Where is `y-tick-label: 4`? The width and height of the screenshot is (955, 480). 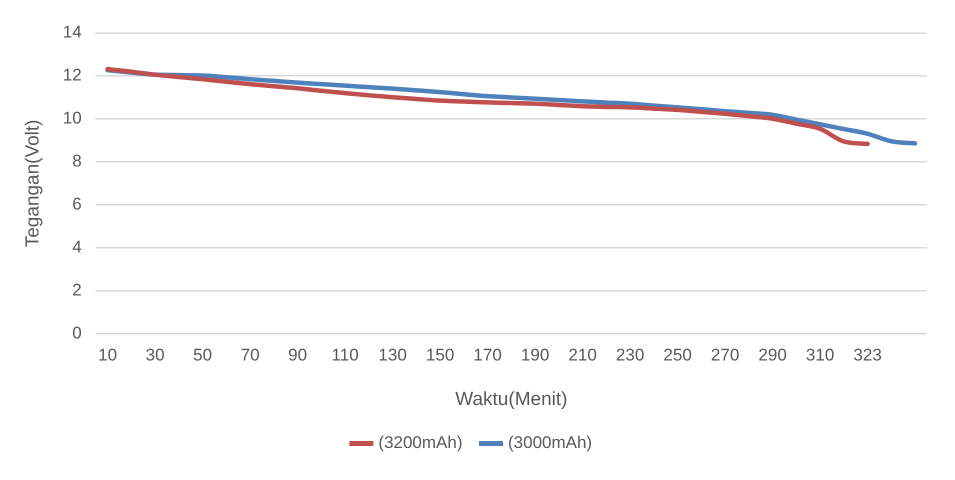
y-tick-label: 4 is located at coordinates (77, 247).